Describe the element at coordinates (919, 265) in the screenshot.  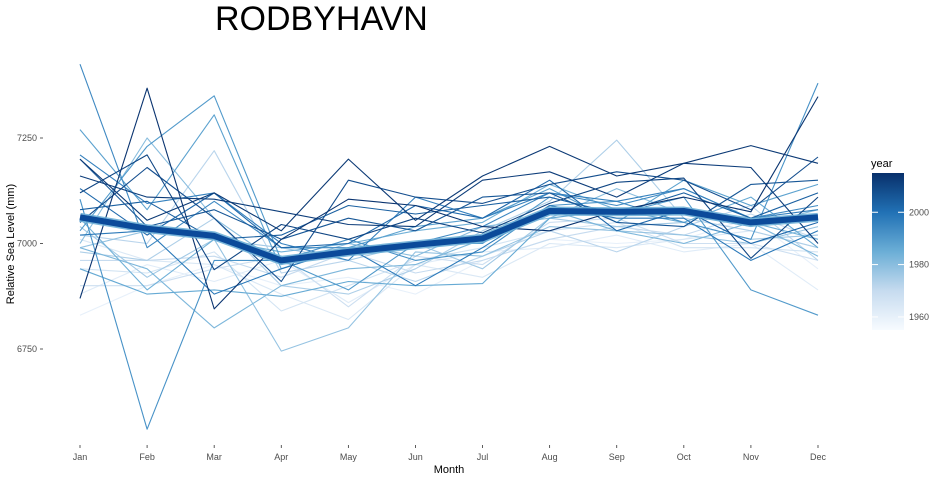
I see `legend-label-1980: 1980` at that location.